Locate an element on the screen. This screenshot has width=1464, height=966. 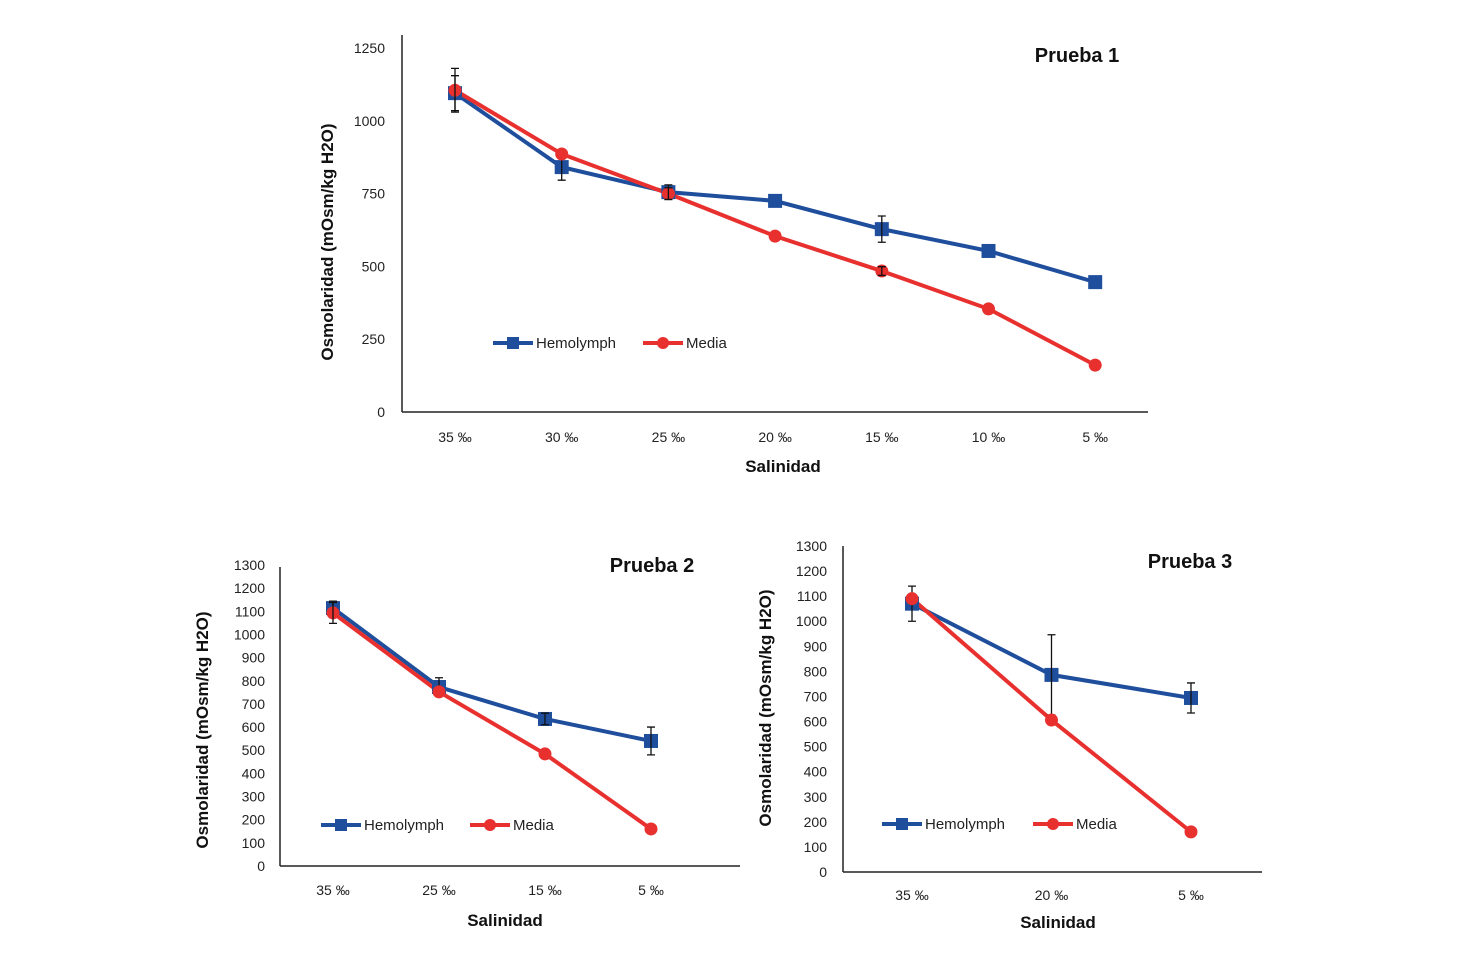
x-tick-label: 10 ‰ is located at coordinates (988, 437).